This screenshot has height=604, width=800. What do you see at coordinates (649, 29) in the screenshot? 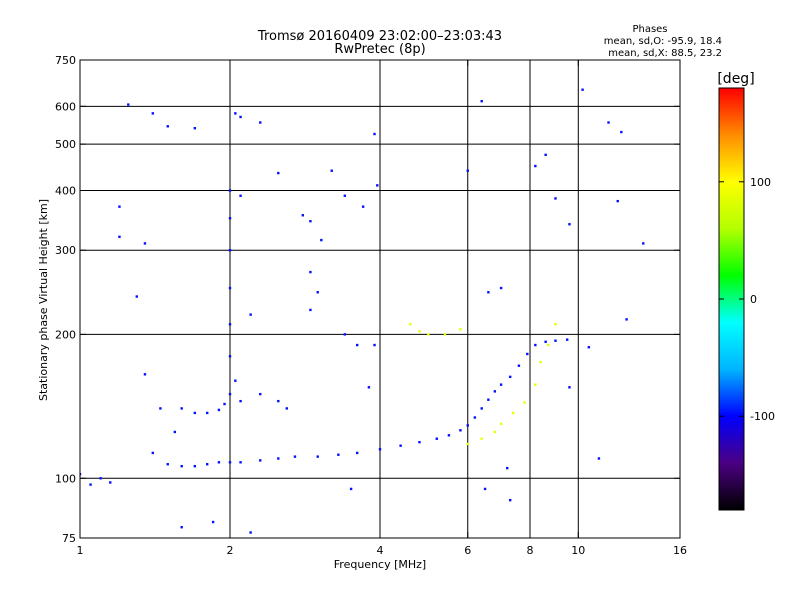
I see `stats-header: Phases` at bounding box center [649, 29].